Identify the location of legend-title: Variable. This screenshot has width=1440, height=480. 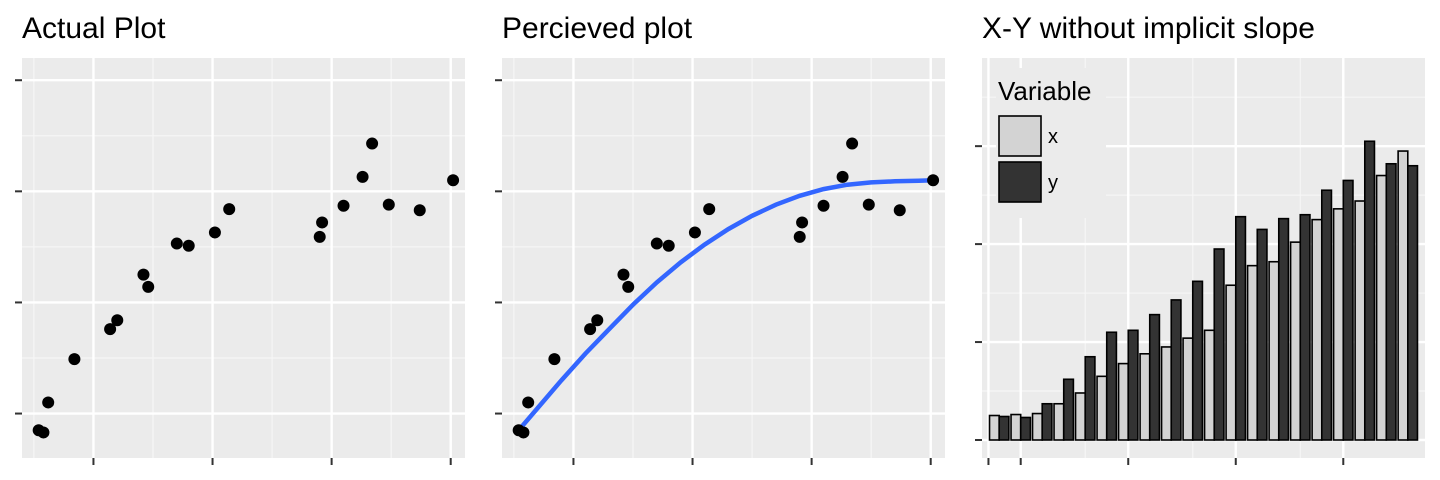
(1044, 91).